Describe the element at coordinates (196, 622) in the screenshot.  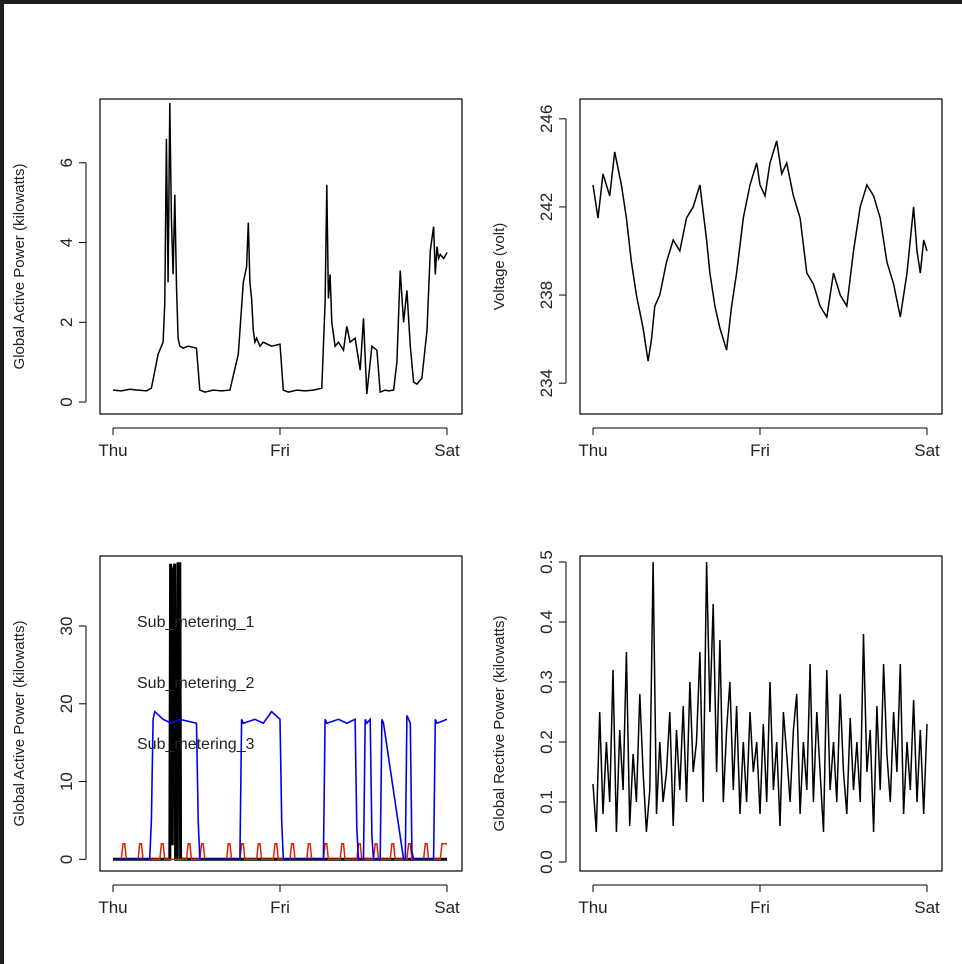
I see `legend-label: Sub_metering_1` at that location.